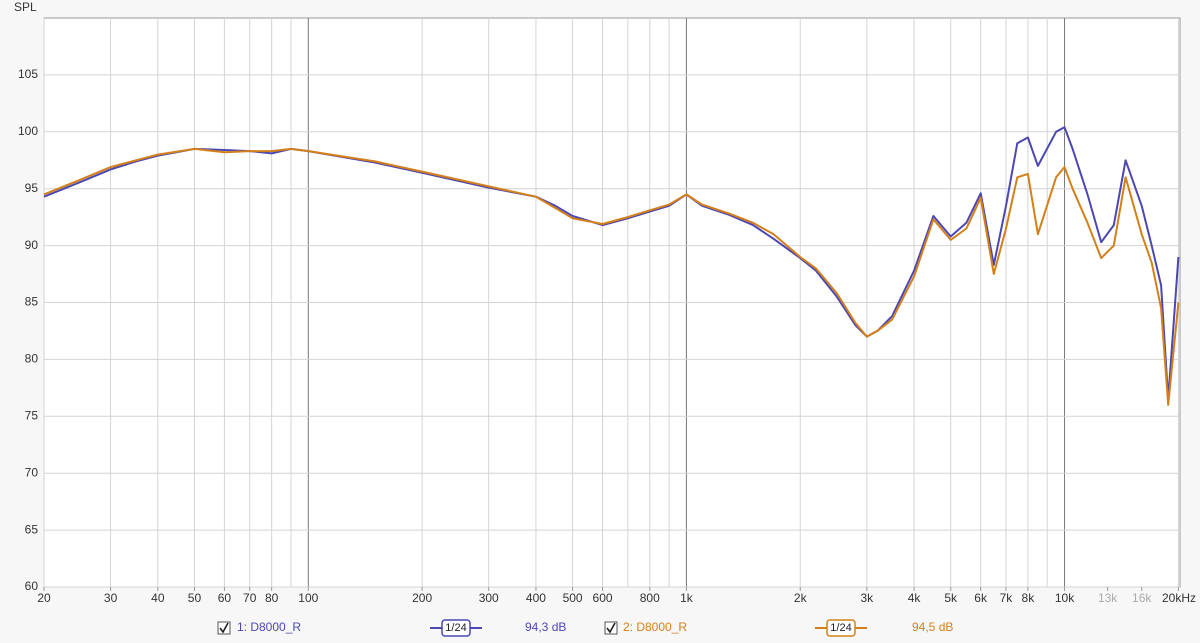 The width and height of the screenshot is (1200, 643). I want to click on legend-label: 1: D8000_R, so click(269, 627).